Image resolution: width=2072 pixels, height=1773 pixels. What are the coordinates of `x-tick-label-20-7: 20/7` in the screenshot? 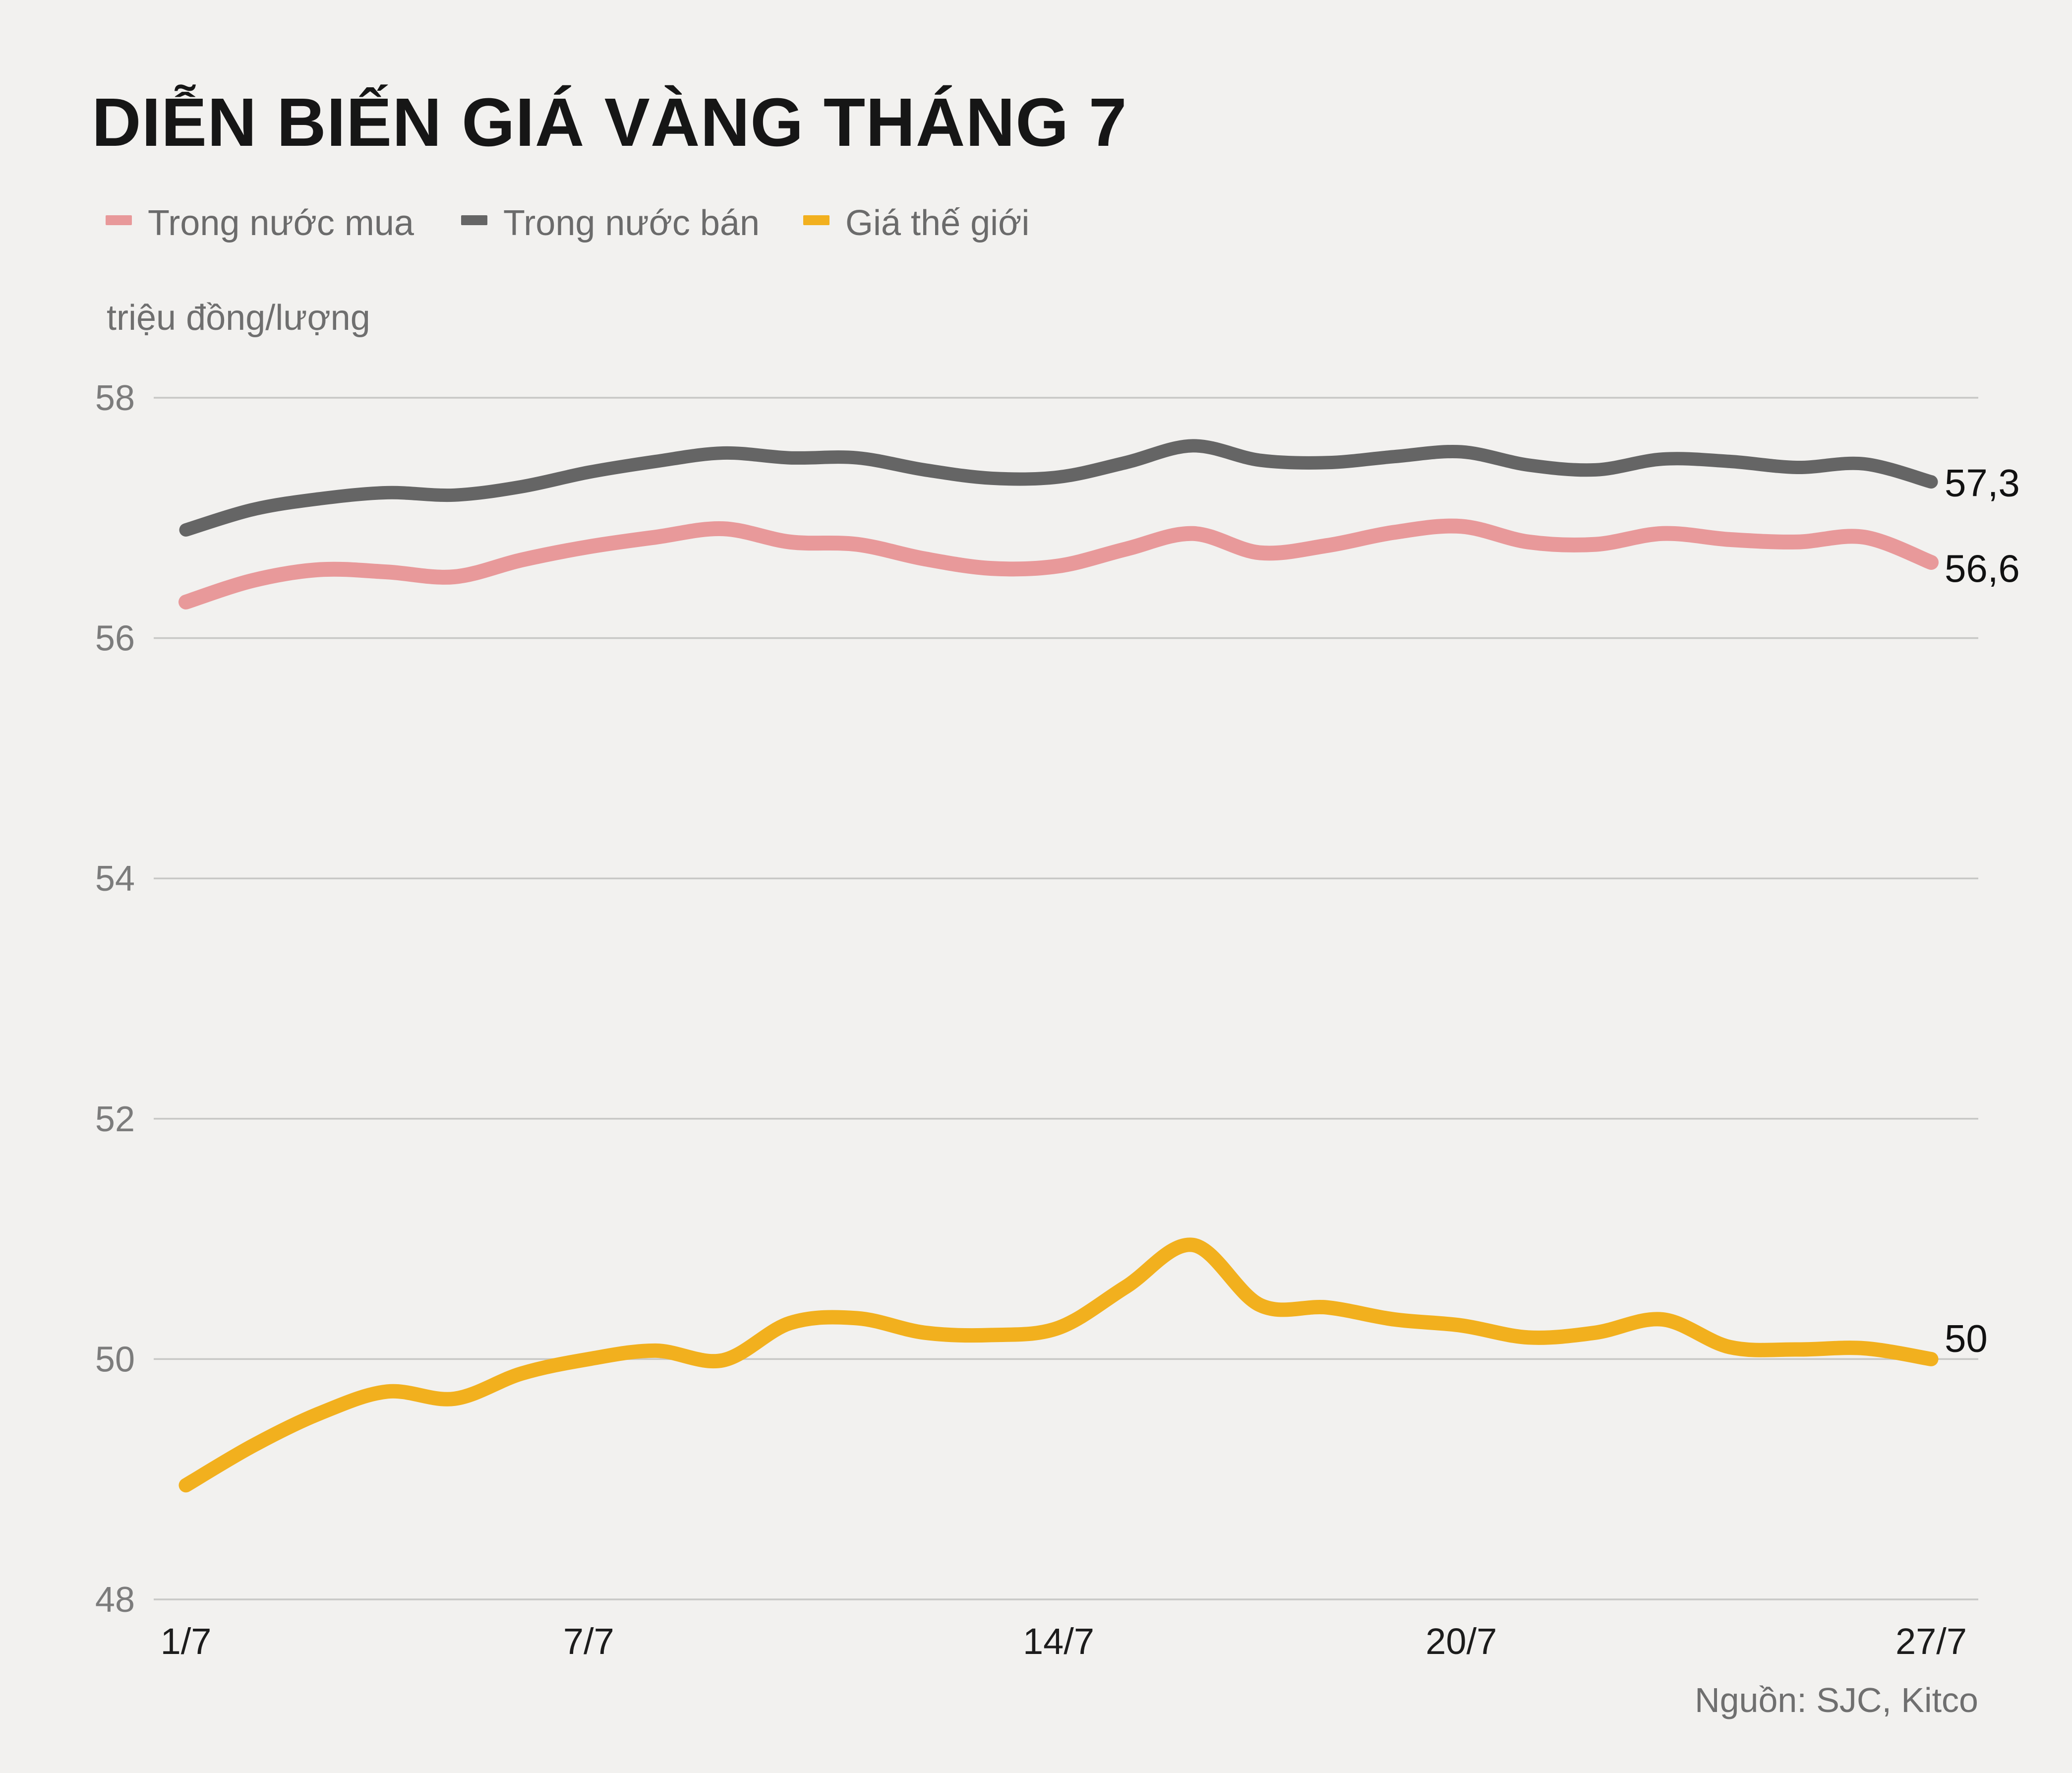 It's located at (1461, 1641).